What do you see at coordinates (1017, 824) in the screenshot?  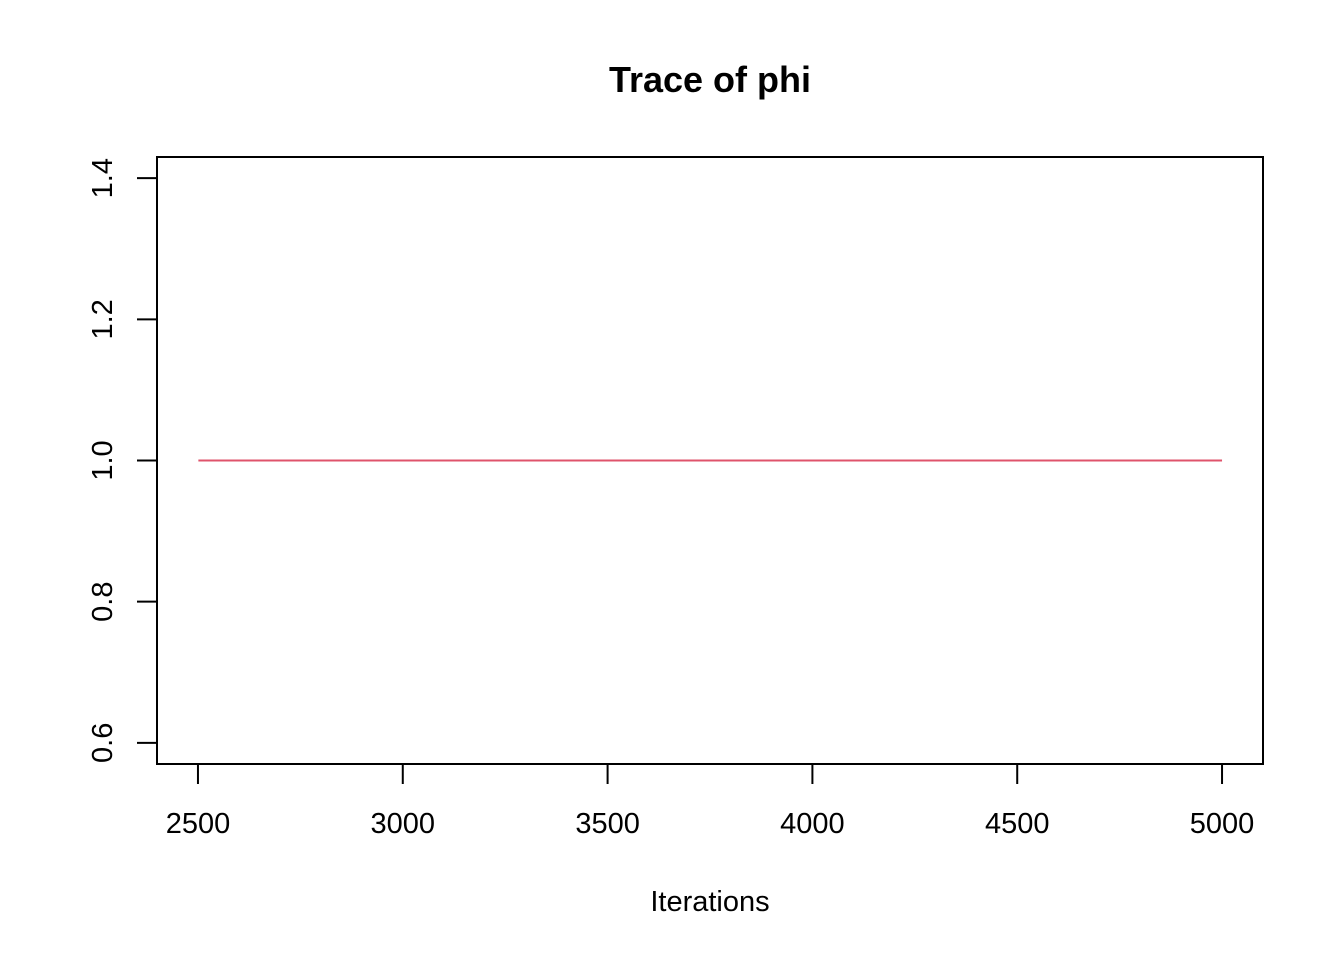 I see `x-tick-label: 4500` at bounding box center [1017, 824].